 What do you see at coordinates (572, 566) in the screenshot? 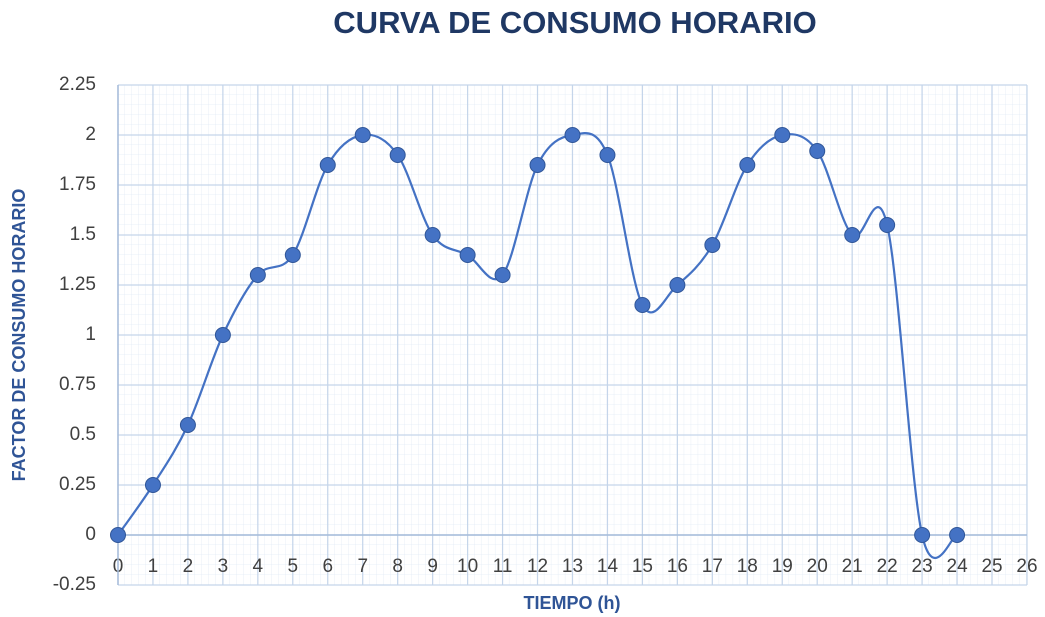
I see `x-tick-label: 13` at bounding box center [572, 566].